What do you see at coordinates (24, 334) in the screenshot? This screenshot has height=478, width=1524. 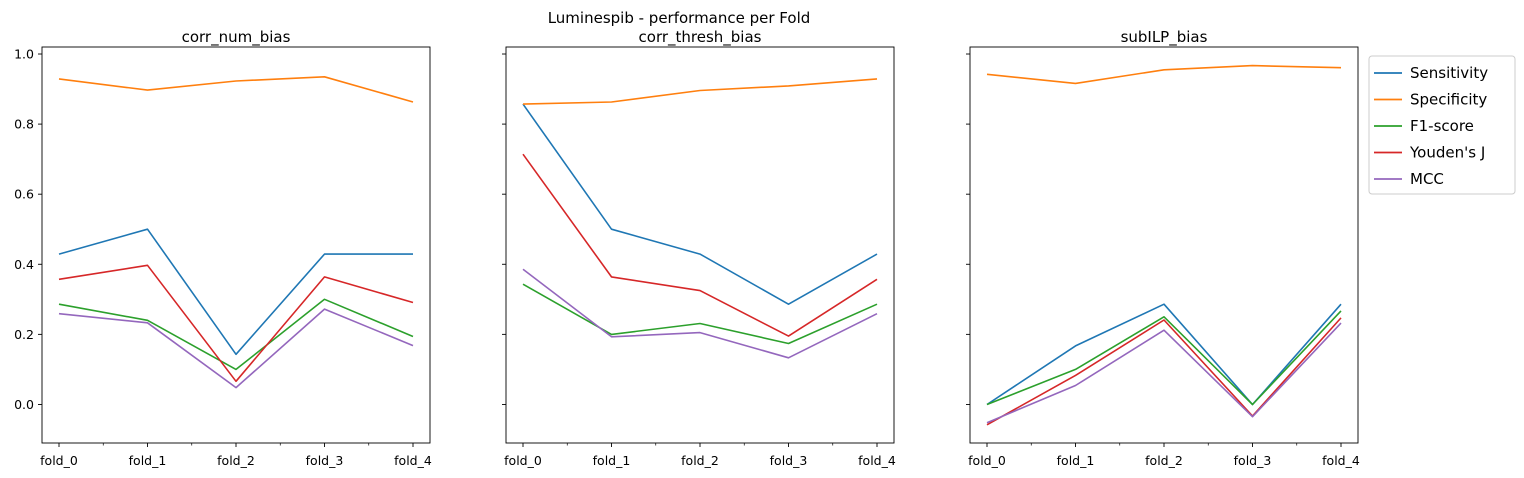 I see `y-tick-label: 0.2` at bounding box center [24, 334].